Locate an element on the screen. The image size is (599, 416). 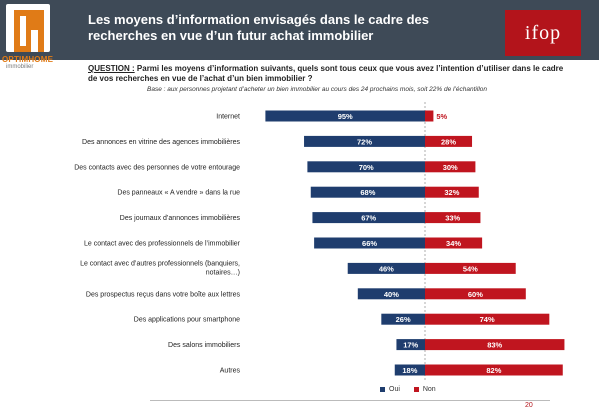
data-label-oui: 95% is located at coordinates (345, 116).